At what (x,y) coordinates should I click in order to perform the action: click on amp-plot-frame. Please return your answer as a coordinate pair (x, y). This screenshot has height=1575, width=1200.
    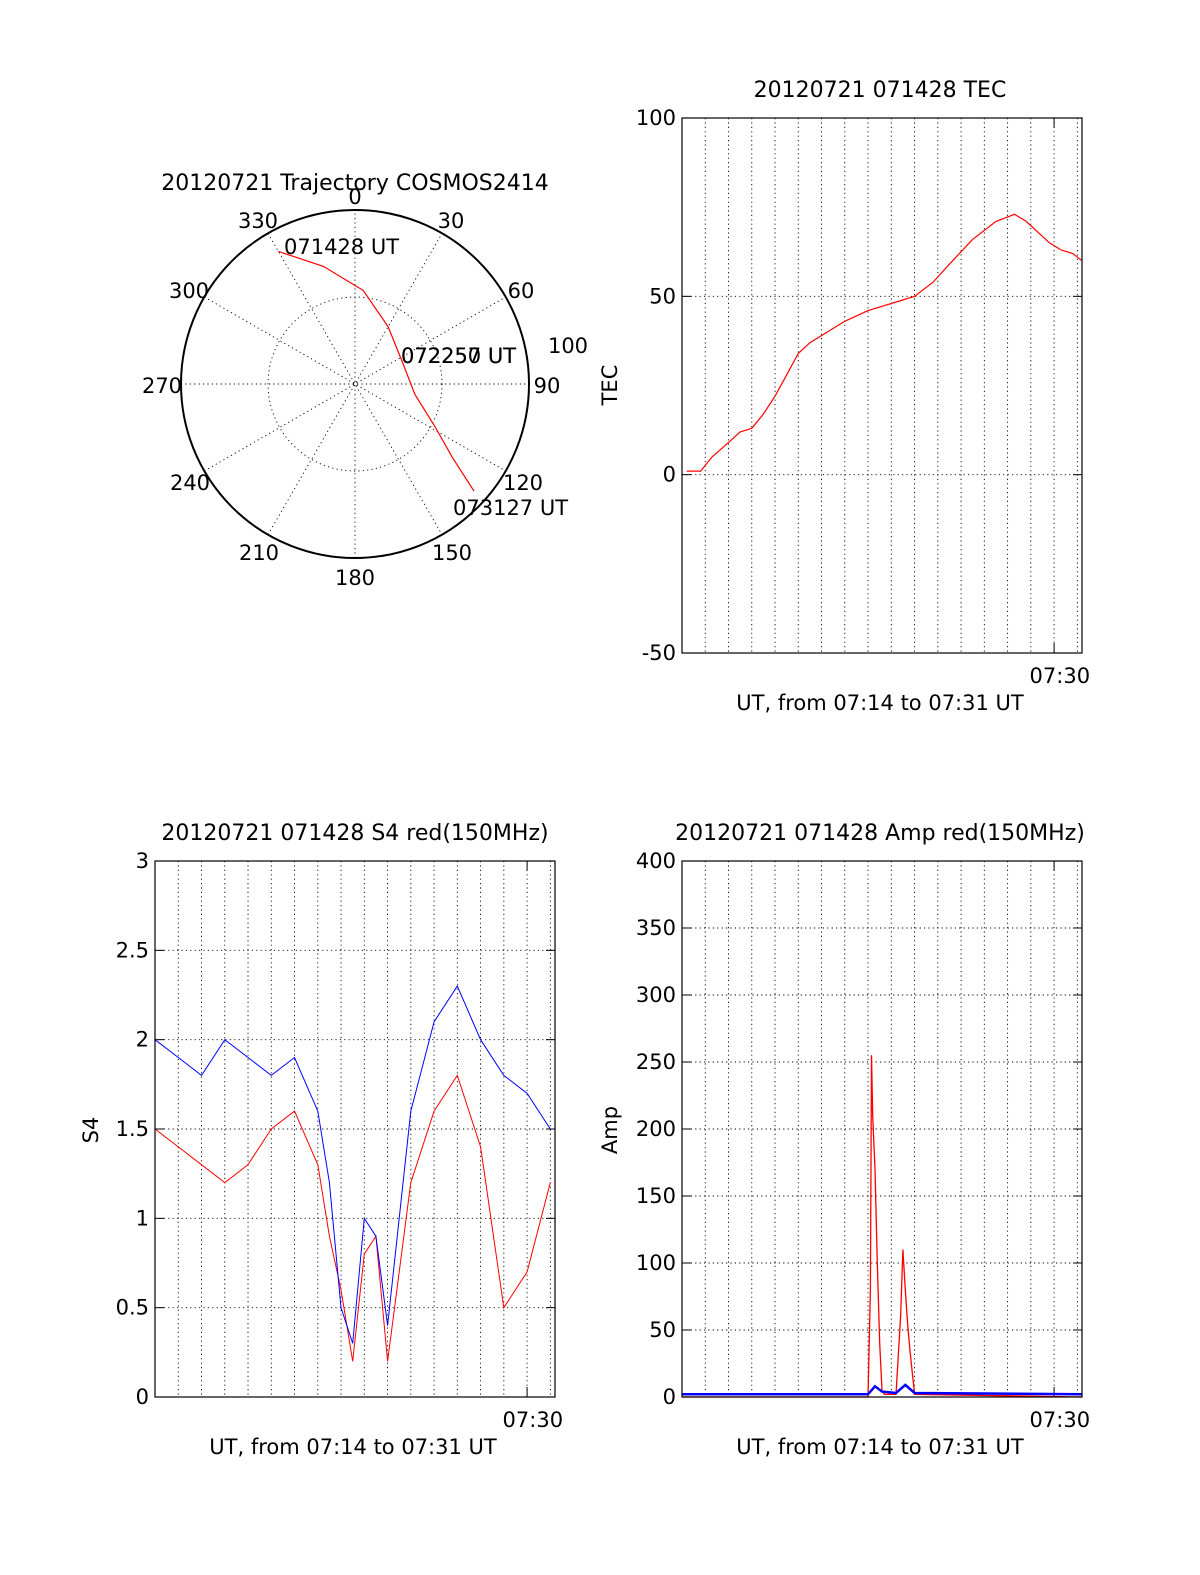
    Looking at the image, I should click on (882, 1129).